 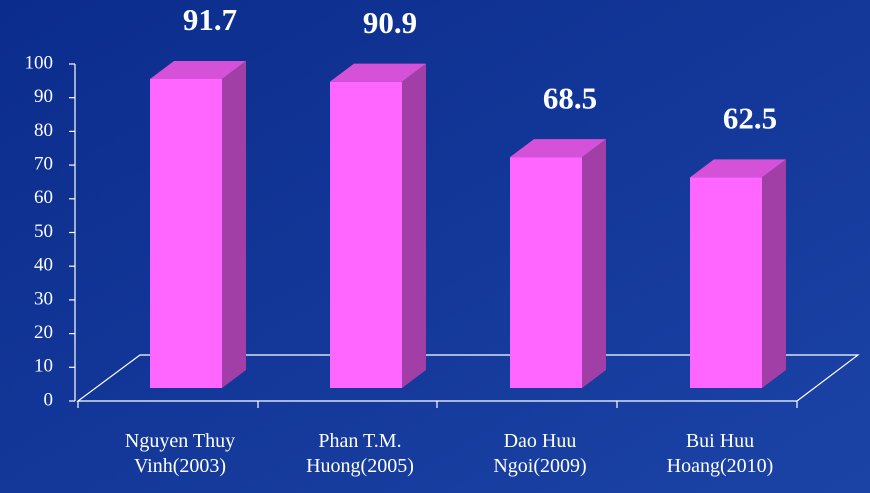 What do you see at coordinates (390, 22) in the screenshot?
I see `value-label: 90.9` at bounding box center [390, 22].